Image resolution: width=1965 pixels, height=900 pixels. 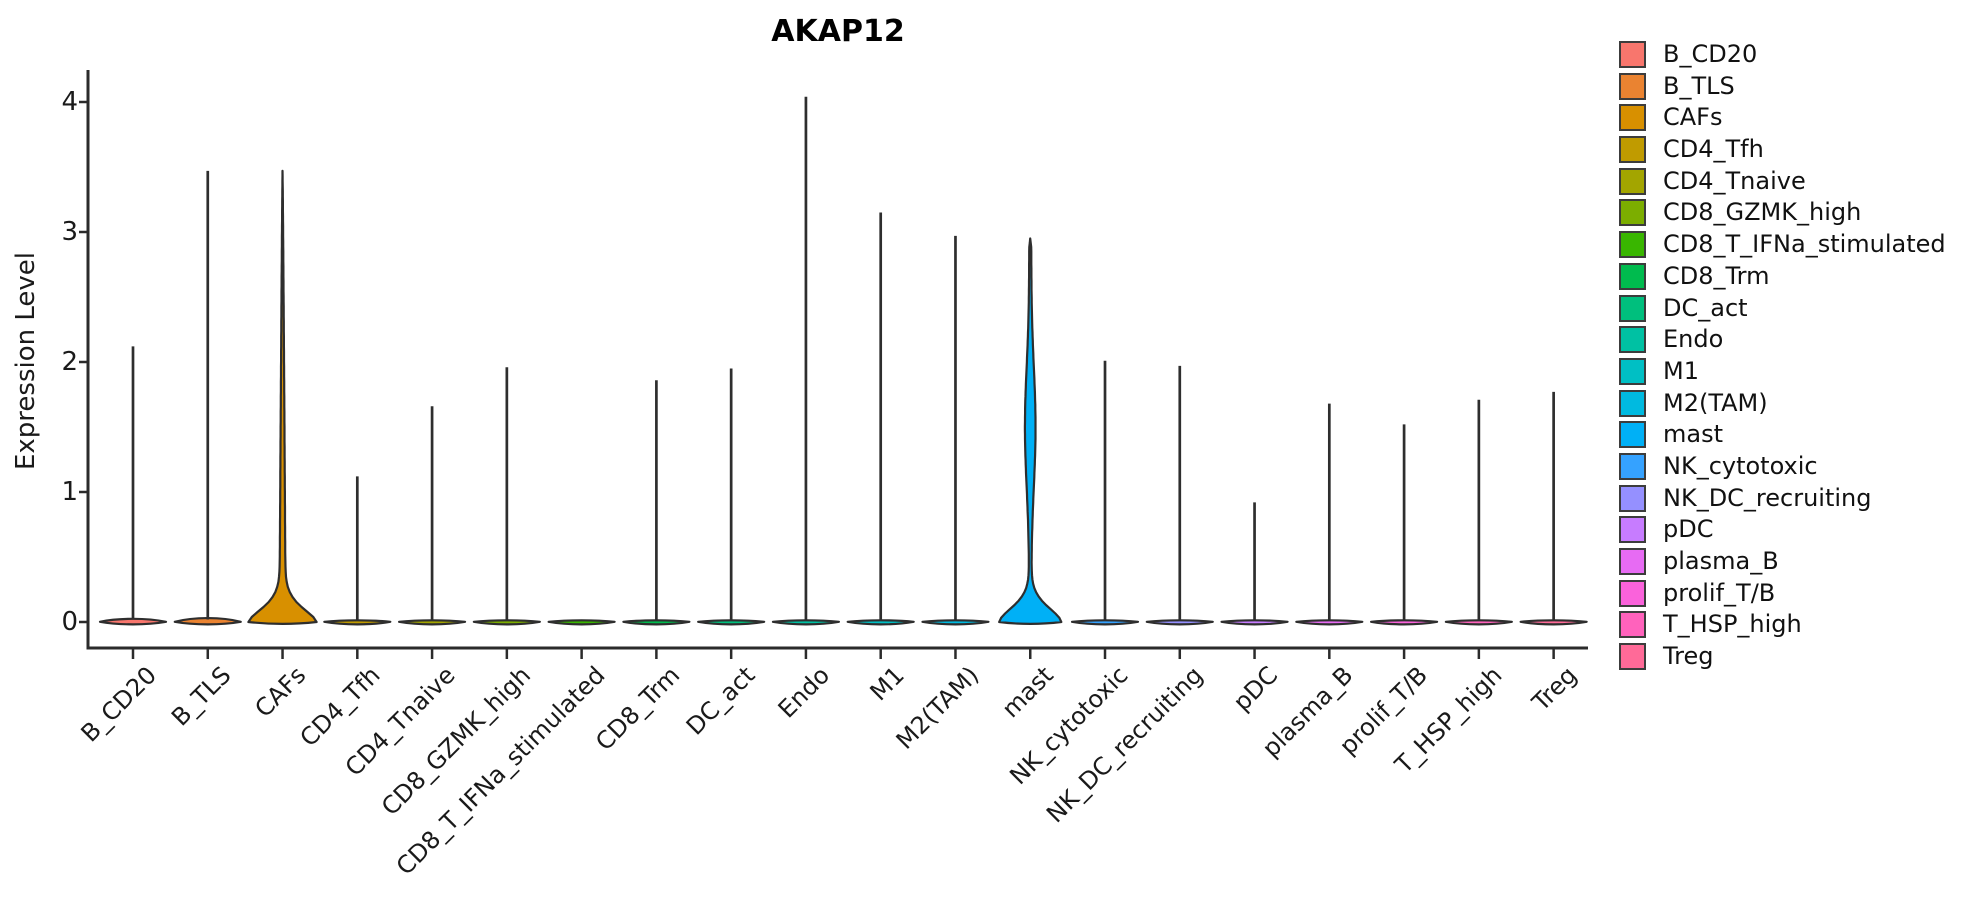 What do you see at coordinates (1782, 117) in the screenshot?
I see `legend-item: CAFs` at bounding box center [1782, 117].